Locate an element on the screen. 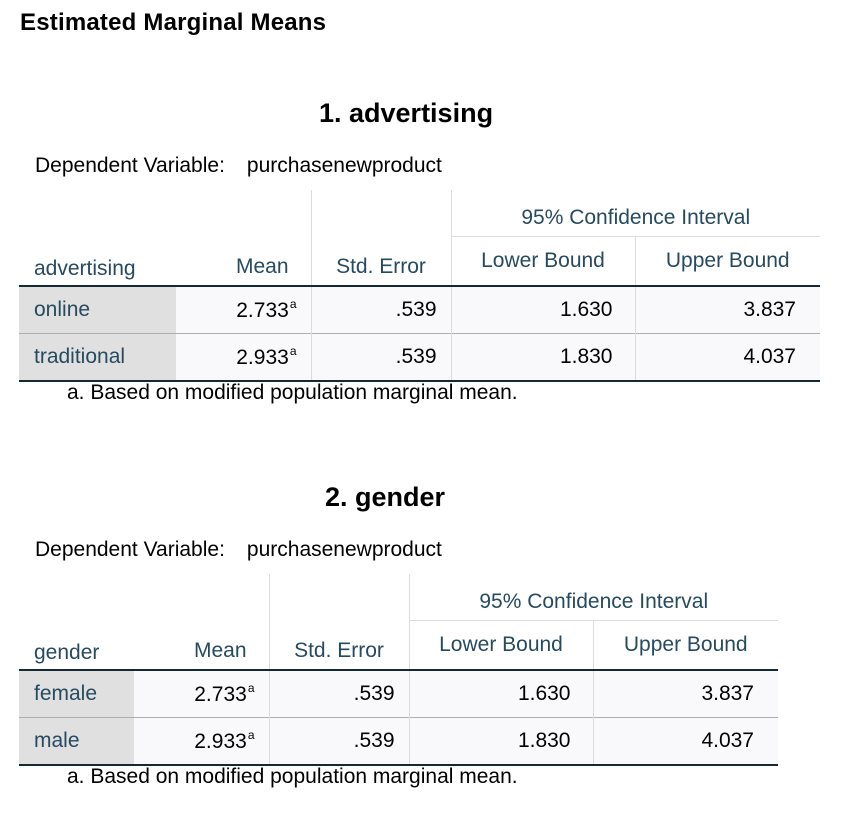 The image size is (852, 816). row-label: online is located at coordinates (97, 309).